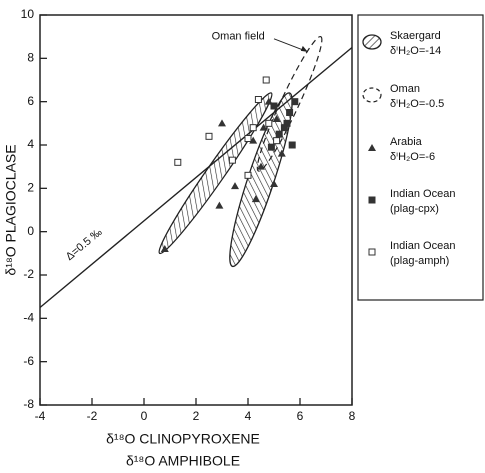 Image resolution: width=485 pixels, height=473 pixels. Describe the element at coordinates (92, 416) in the screenshot. I see `x-tick-label: -2` at that location.